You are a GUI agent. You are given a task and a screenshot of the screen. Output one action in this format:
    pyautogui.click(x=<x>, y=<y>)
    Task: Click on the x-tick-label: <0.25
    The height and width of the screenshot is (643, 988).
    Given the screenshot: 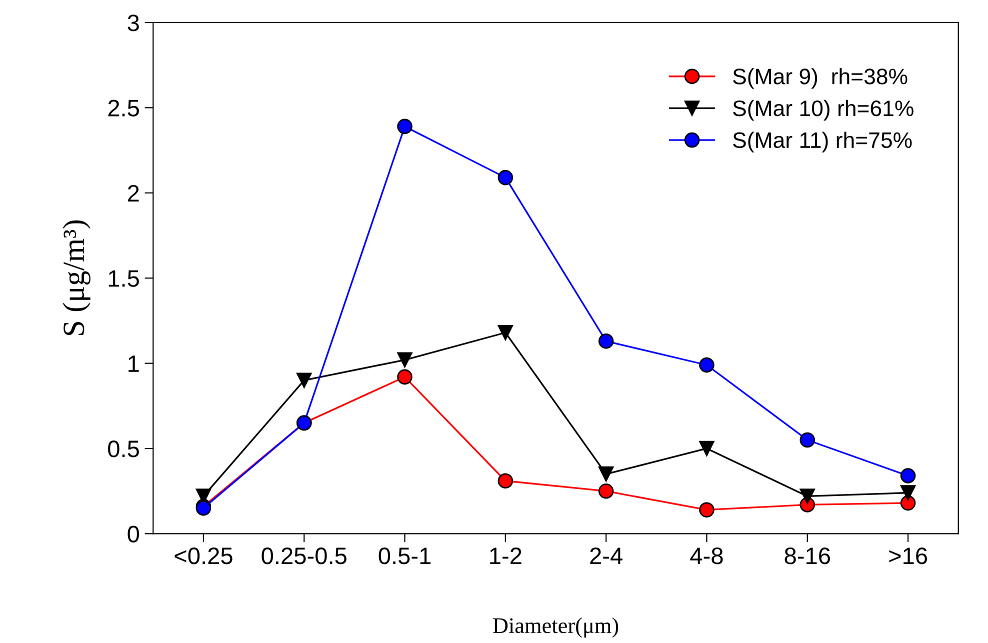 What is the action you would take?
    pyautogui.click(x=203, y=556)
    